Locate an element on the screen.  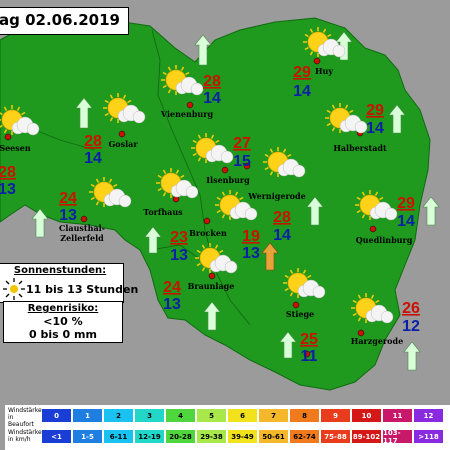
svg-text: Clausthal- is located at coordinates (82, 228).